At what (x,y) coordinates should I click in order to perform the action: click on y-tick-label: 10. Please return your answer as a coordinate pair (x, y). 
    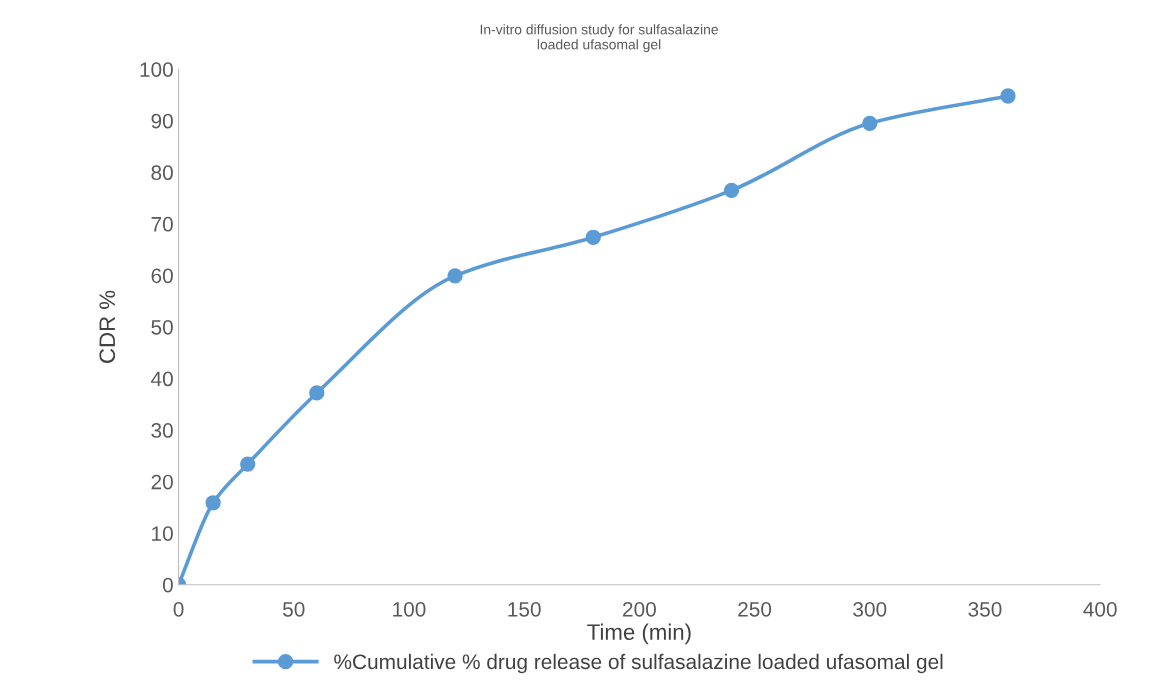
    Looking at the image, I should click on (162, 533).